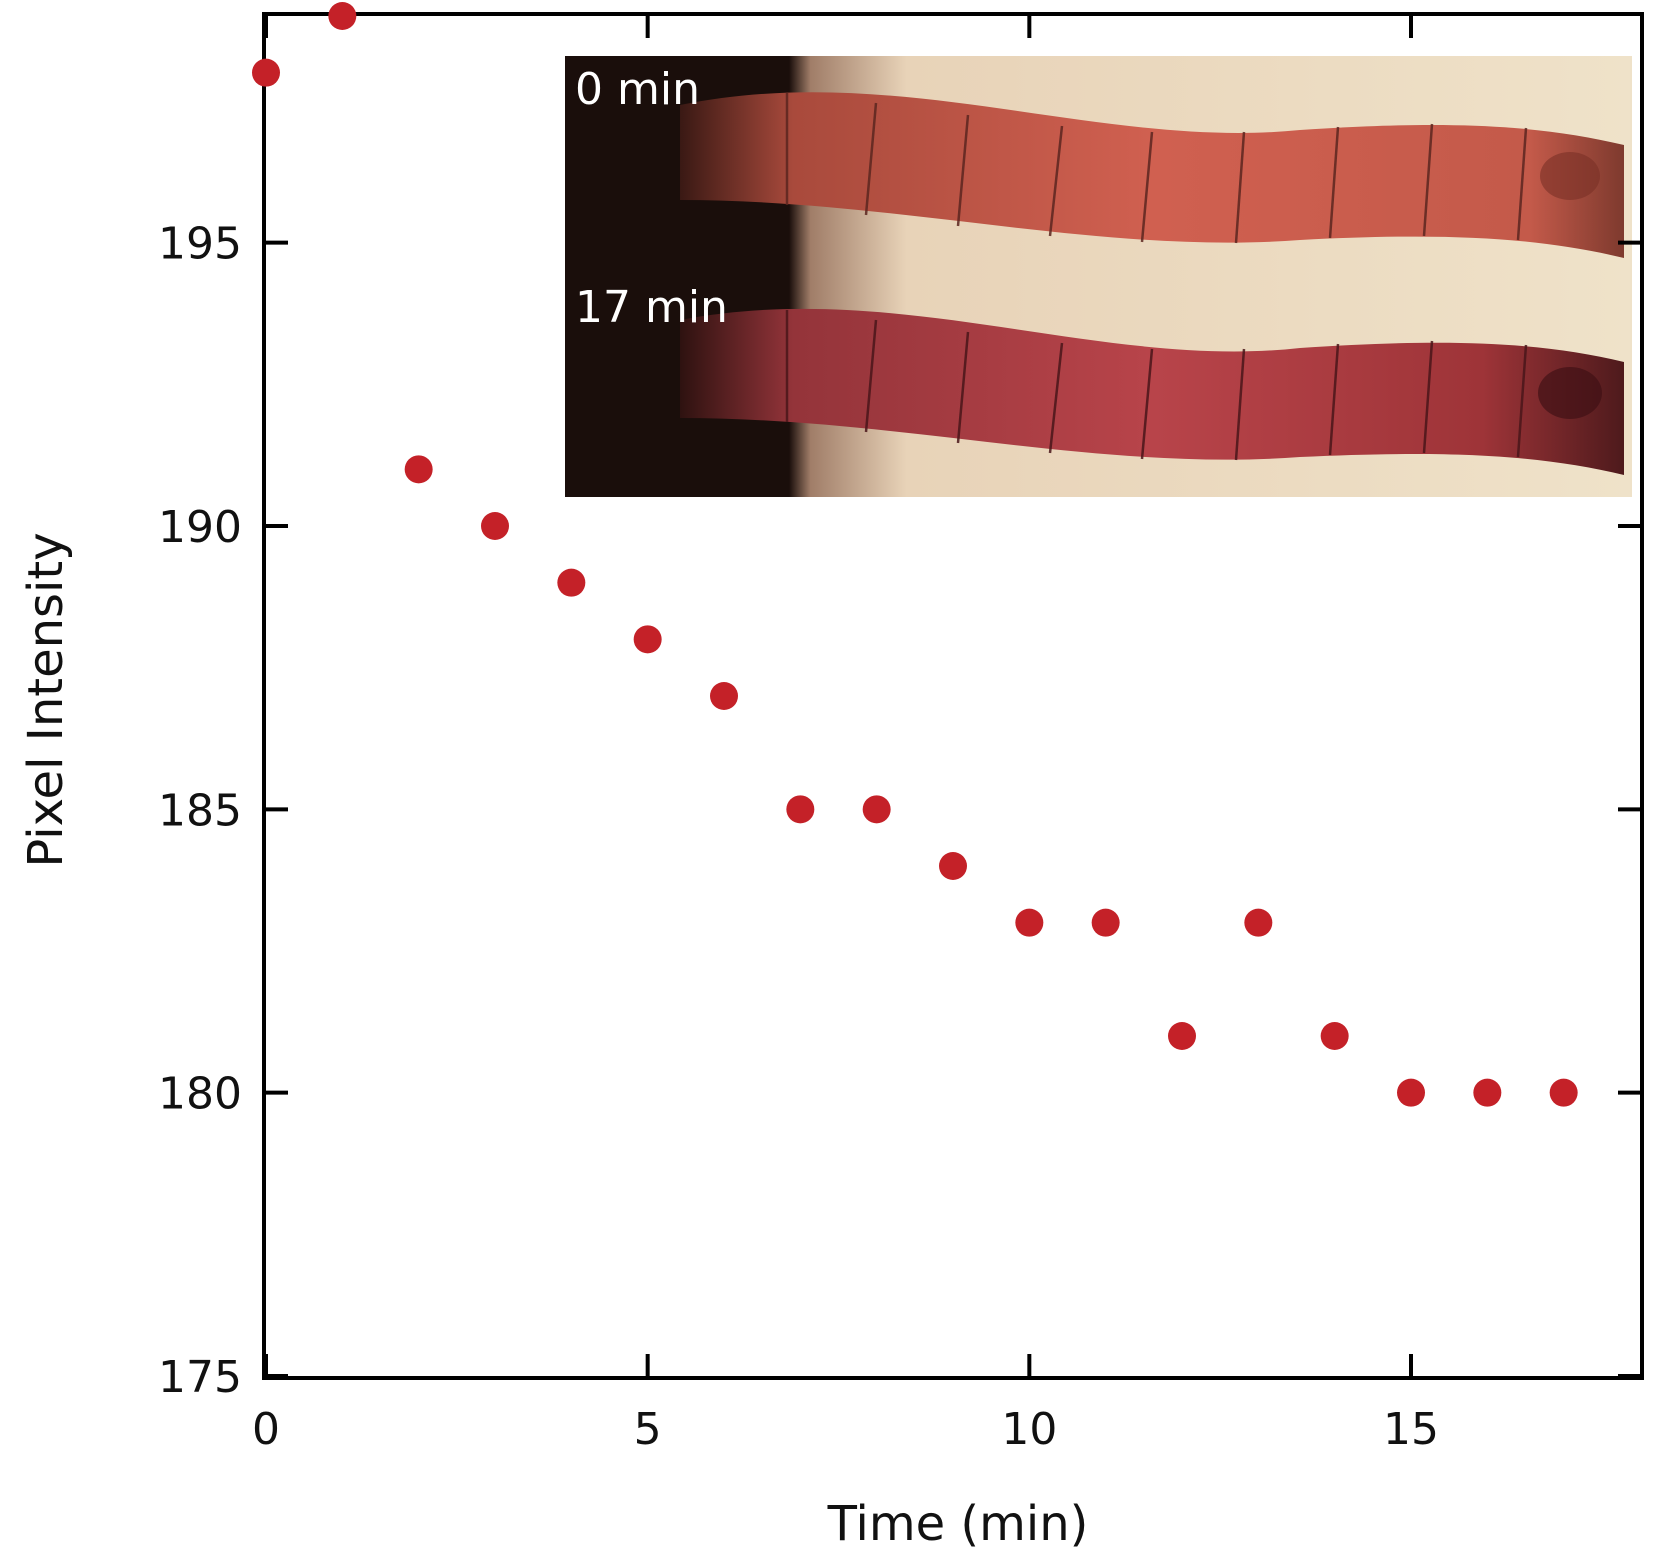 The height and width of the screenshot is (1562, 1676). What do you see at coordinates (648, 1429) in the screenshot?
I see `x-tick-label: 5` at bounding box center [648, 1429].